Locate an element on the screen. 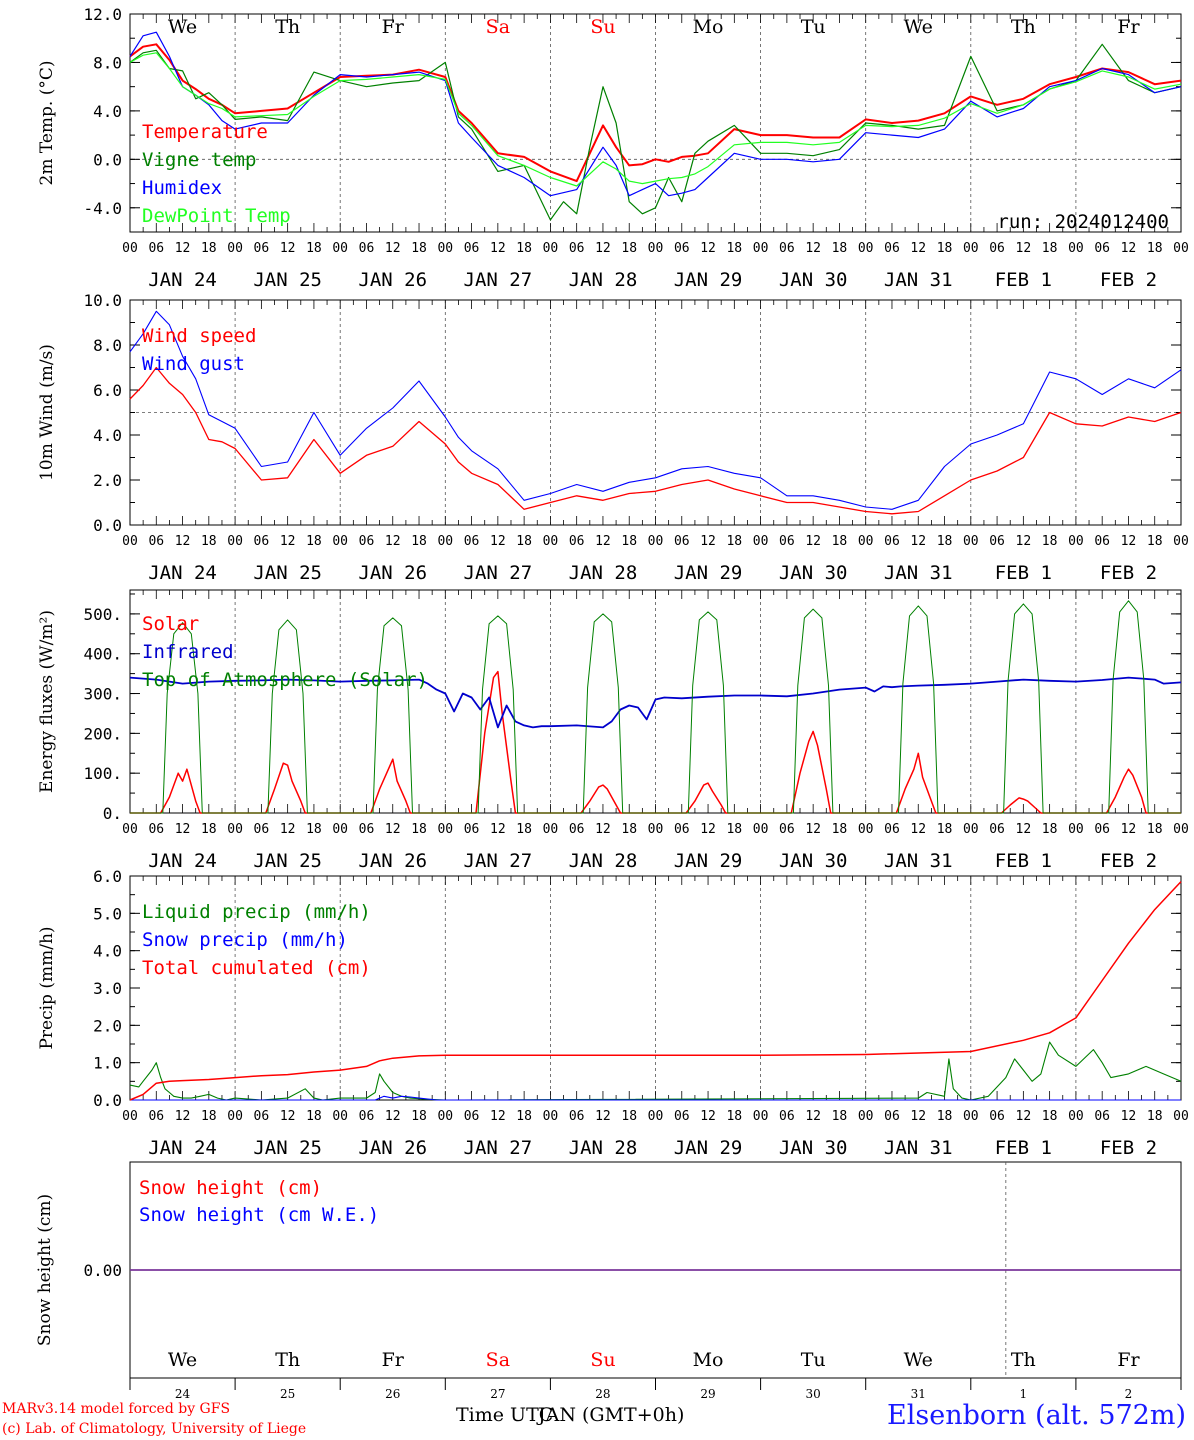 The image size is (1194, 1440). legend-entry: Infrared is located at coordinates (188, 652).